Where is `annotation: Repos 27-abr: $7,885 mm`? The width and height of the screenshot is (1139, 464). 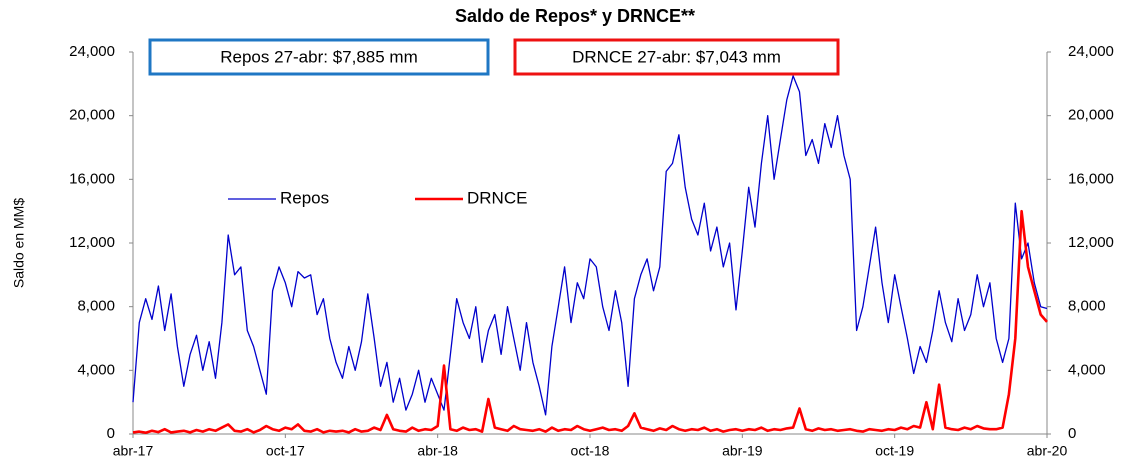 annotation: Repos 27-abr: $7,885 mm is located at coordinates (319, 56).